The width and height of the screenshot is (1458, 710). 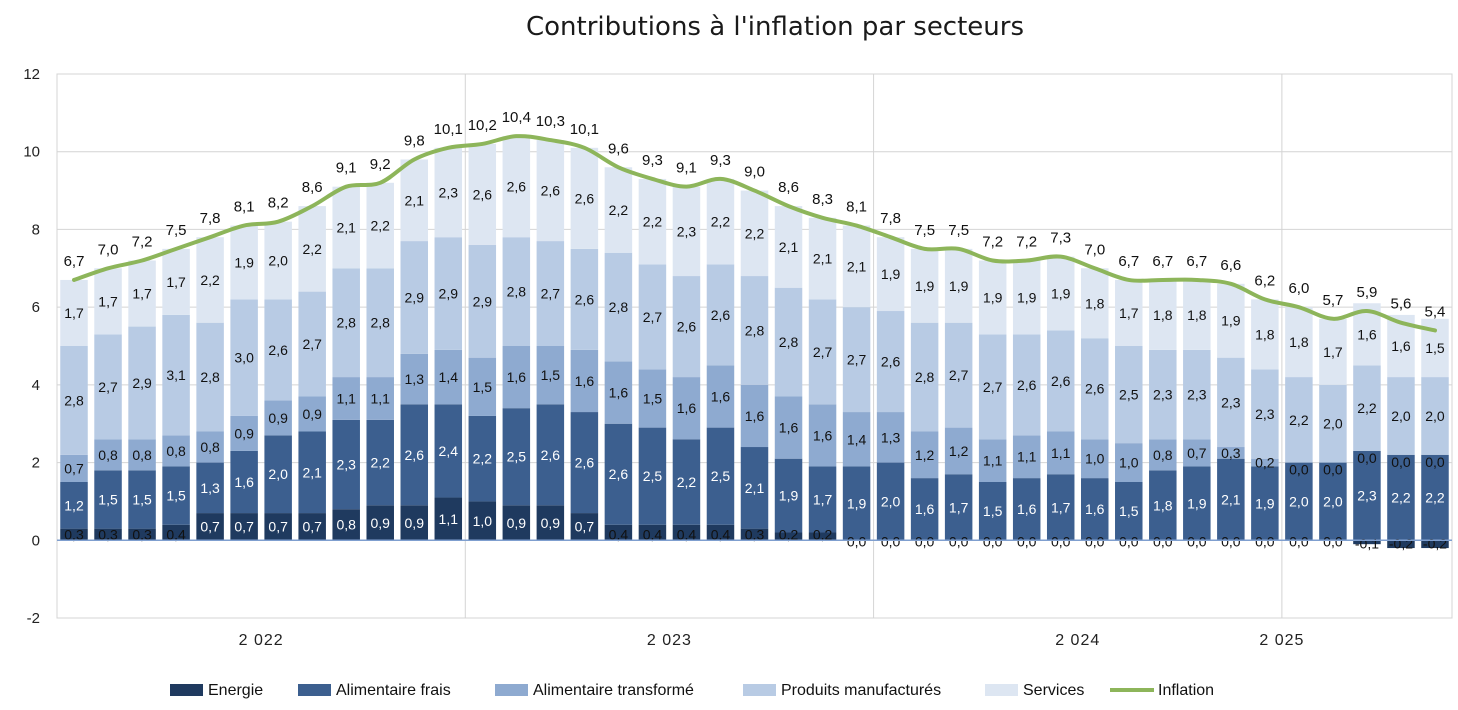 I want to click on data-label-produits_manufactures: 2,9, so click(x=415, y=297).